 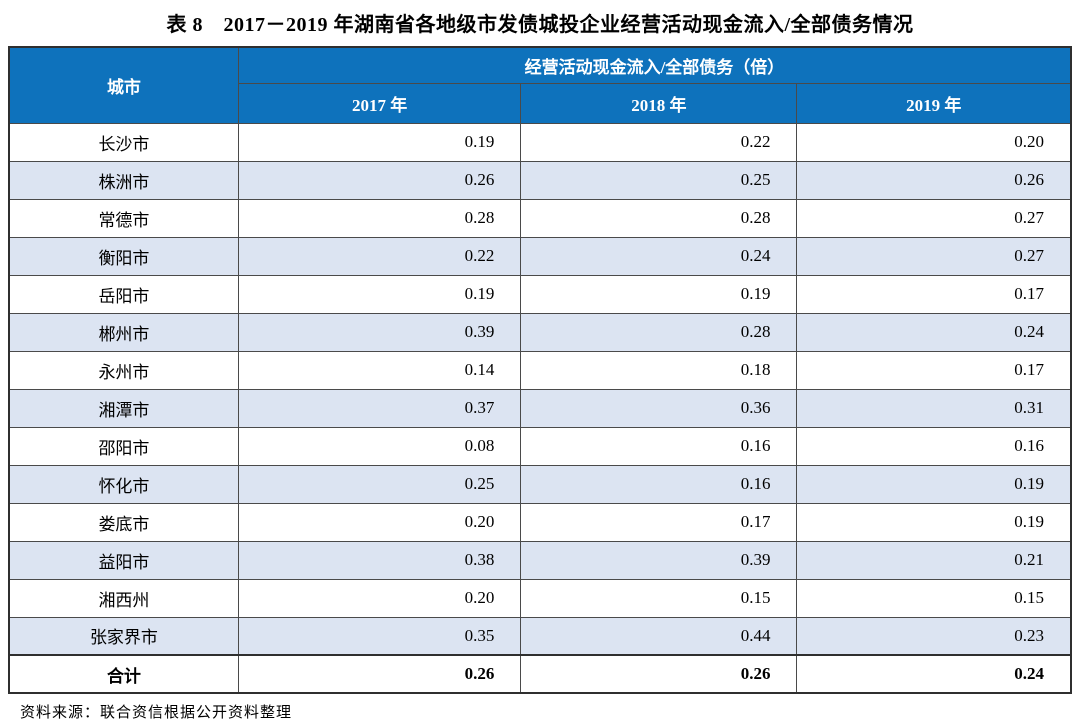 What do you see at coordinates (123, 674) in the screenshot?
I see `total-label-cell: 合计` at bounding box center [123, 674].